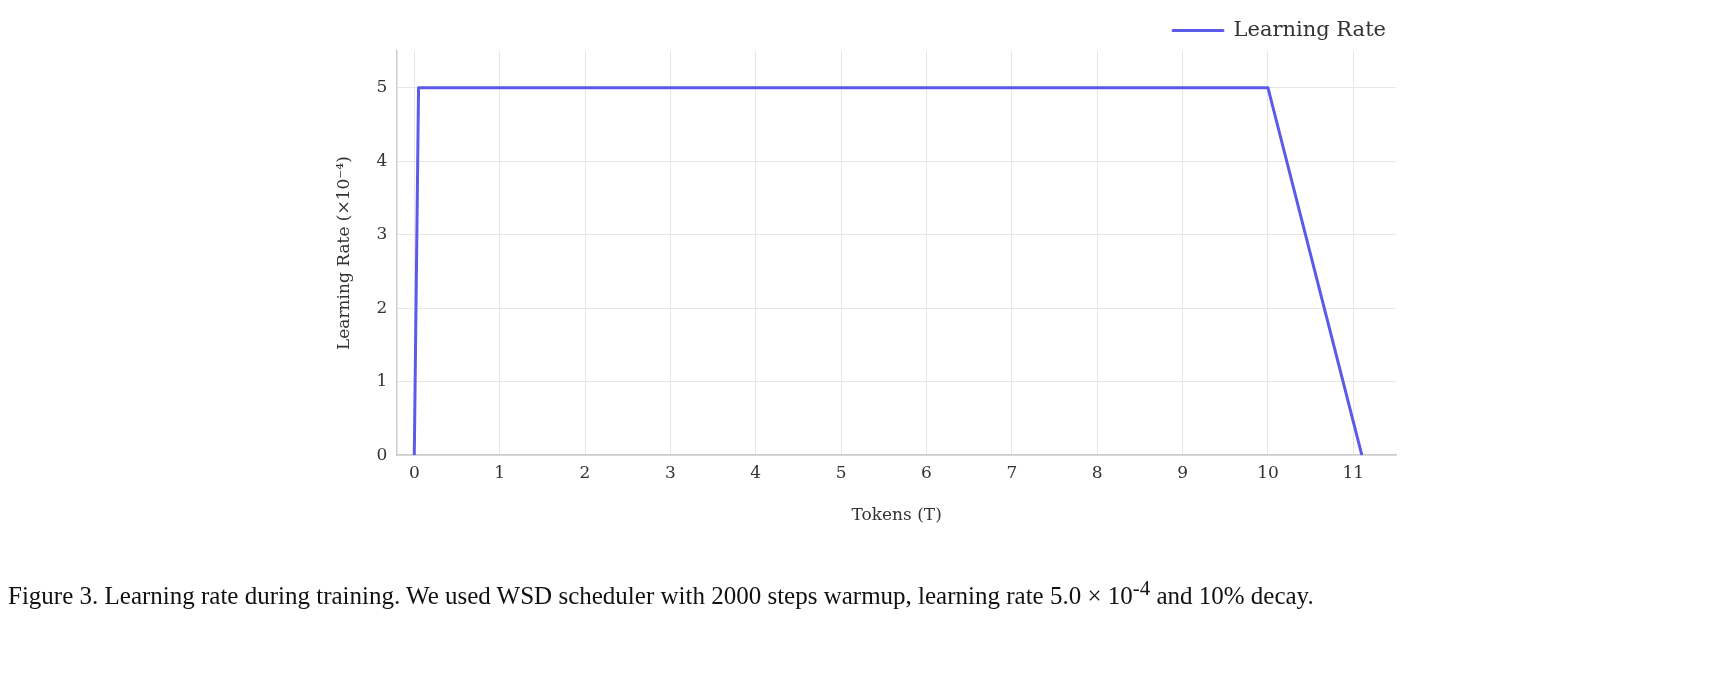  Describe the element at coordinates (1182, 471) in the screenshot. I see `x-tick-label: 9` at that location.